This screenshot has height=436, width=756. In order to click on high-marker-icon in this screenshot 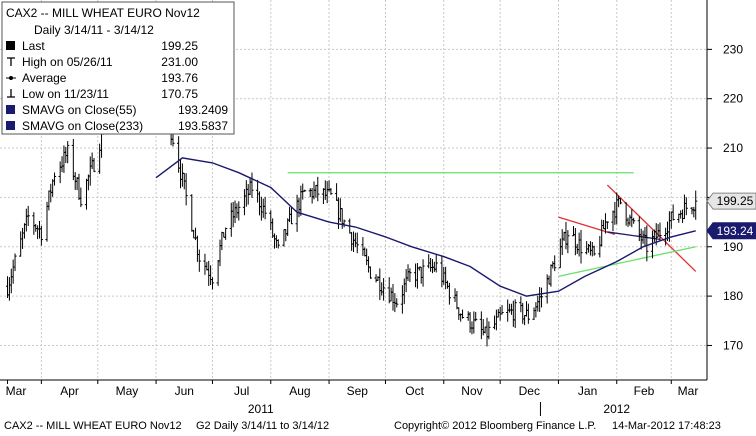, I will do `click(11, 61)`.